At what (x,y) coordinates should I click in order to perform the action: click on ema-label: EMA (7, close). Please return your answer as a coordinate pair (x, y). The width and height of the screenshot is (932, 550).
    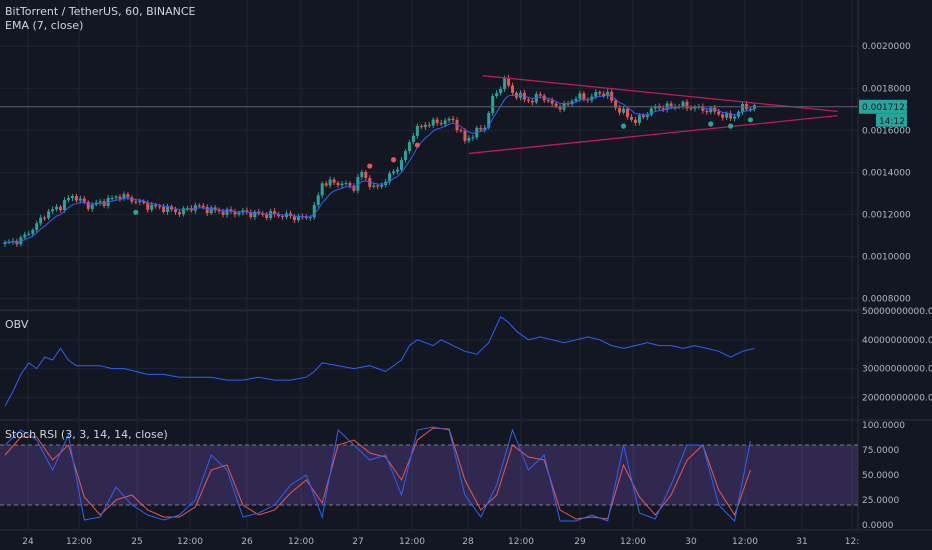
    Looking at the image, I should click on (44, 25).